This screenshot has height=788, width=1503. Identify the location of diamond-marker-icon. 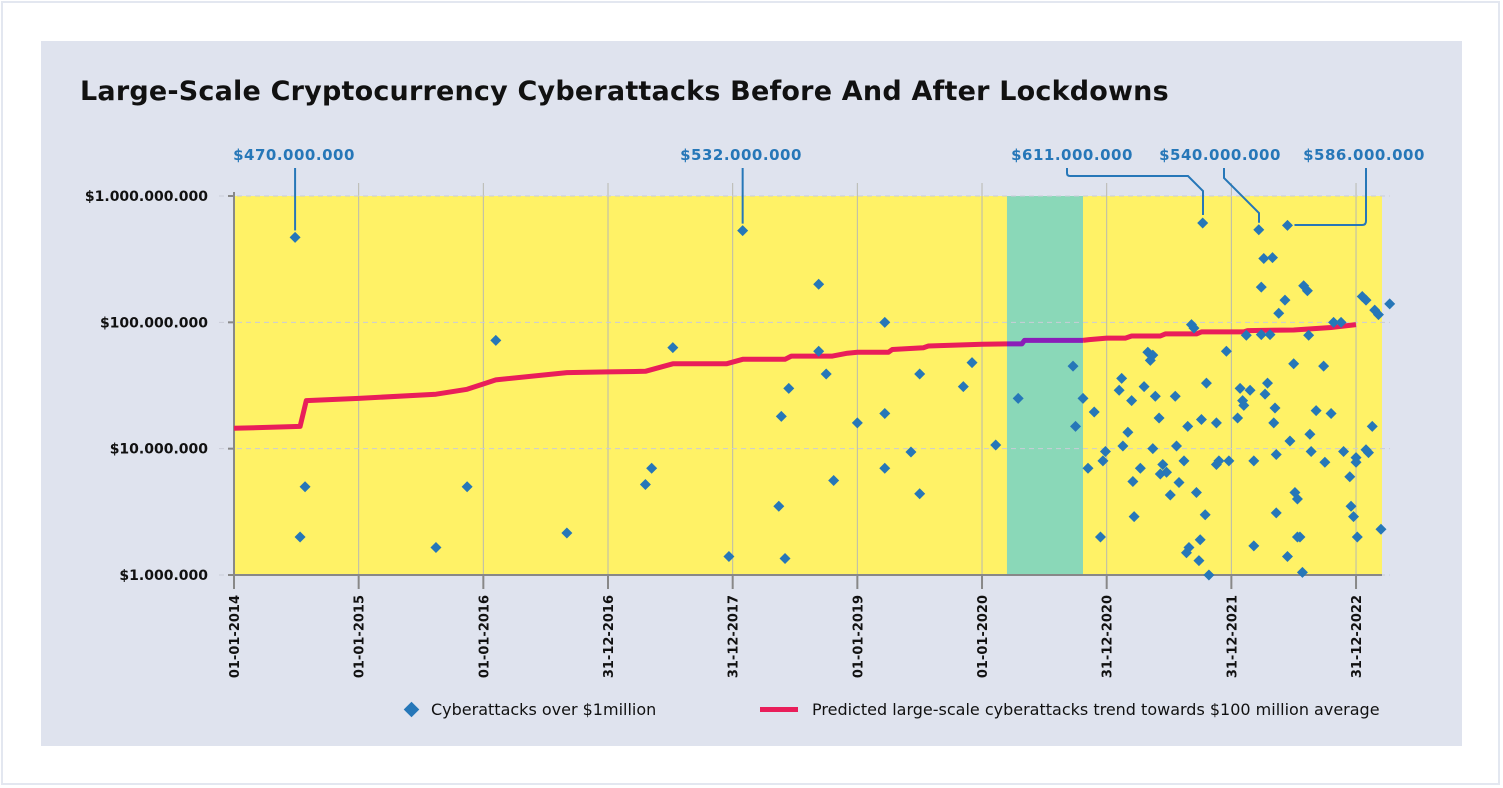
(411, 709).